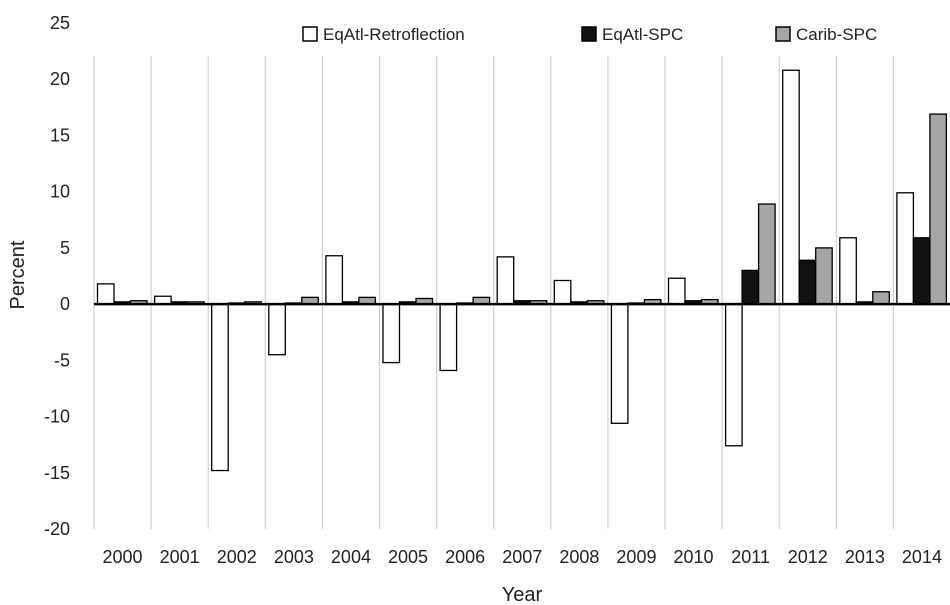  What do you see at coordinates (750, 557) in the screenshot?
I see `x-tick-label: 2011` at bounding box center [750, 557].